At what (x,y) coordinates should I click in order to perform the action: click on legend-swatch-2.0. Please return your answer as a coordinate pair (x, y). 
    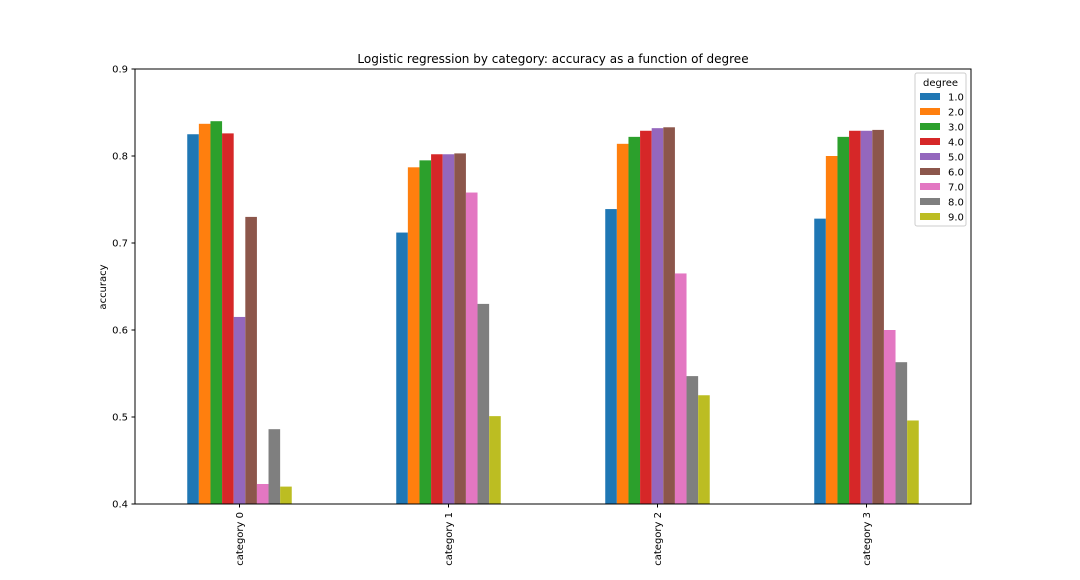
    Looking at the image, I should click on (930, 111).